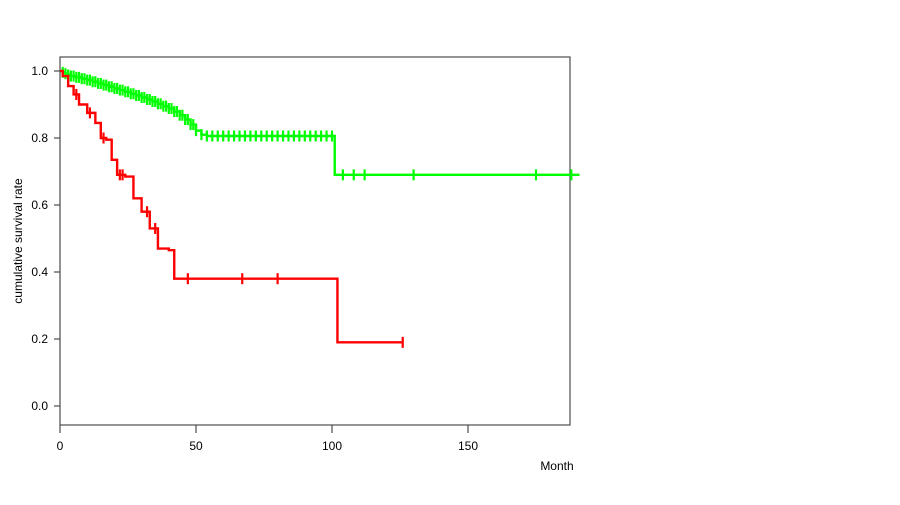 Image resolution: width=900 pixels, height=505 pixels. I want to click on y-tick-label: 0.4, so click(39, 272).